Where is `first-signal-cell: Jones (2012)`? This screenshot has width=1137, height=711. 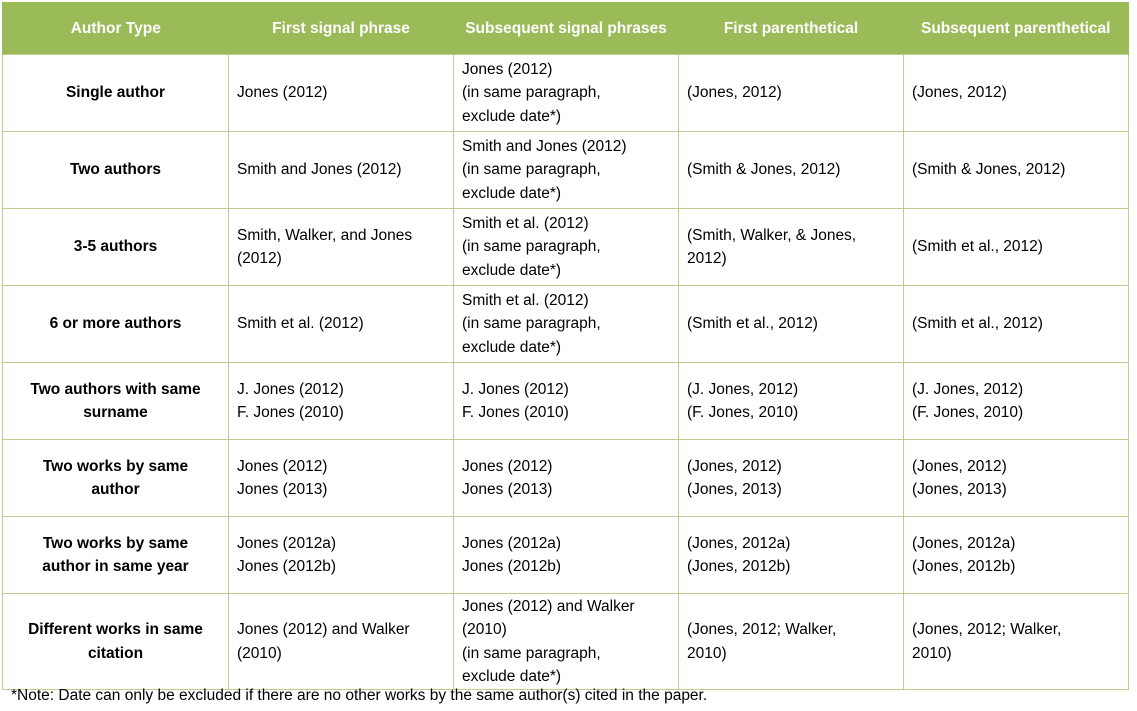
first-signal-cell: Jones (2012) is located at coordinates (341, 93).